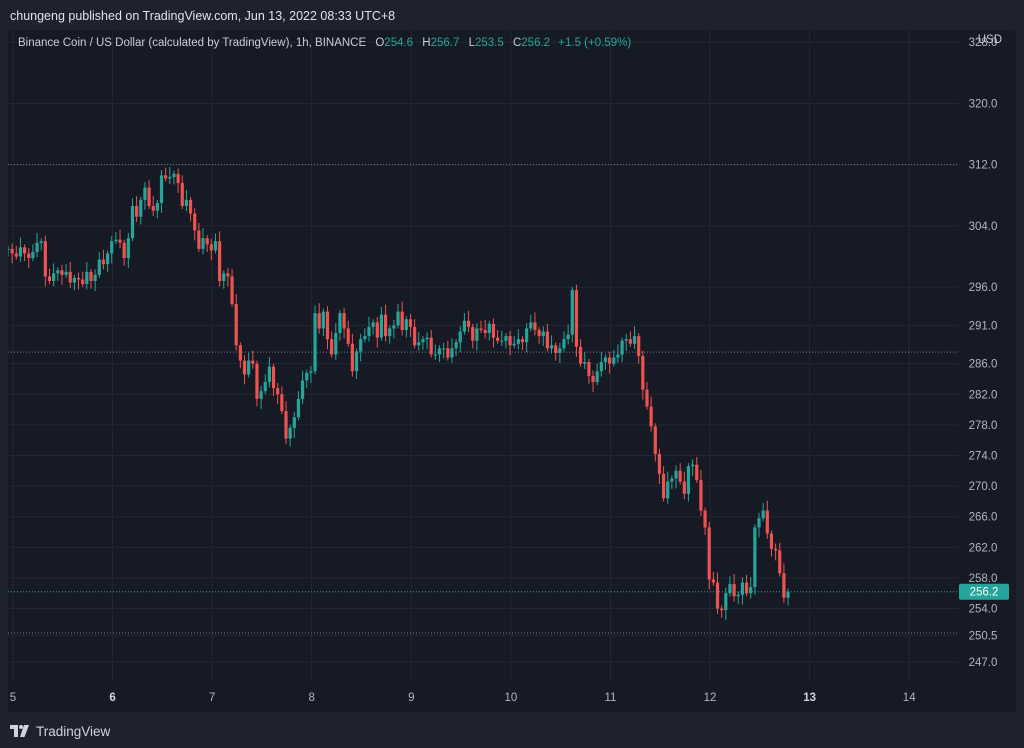 The image size is (1024, 748). What do you see at coordinates (508, 591) in the screenshot?
I see `last-price-marker: 256.2` at bounding box center [508, 591].